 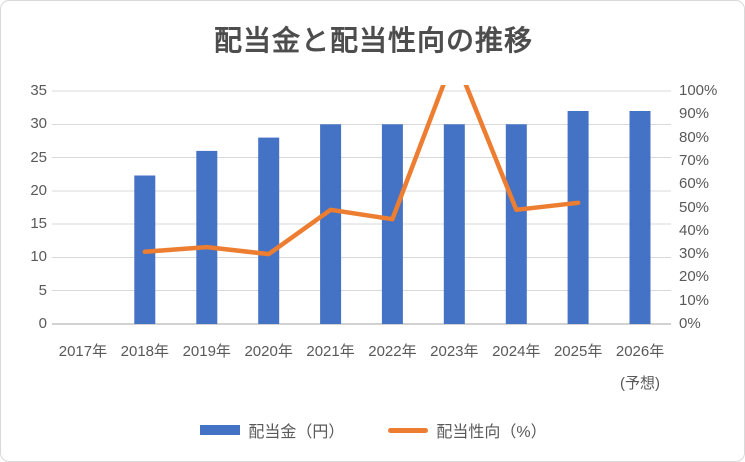 I want to click on x-tick-2017年: 2017年, so click(x=83, y=351).